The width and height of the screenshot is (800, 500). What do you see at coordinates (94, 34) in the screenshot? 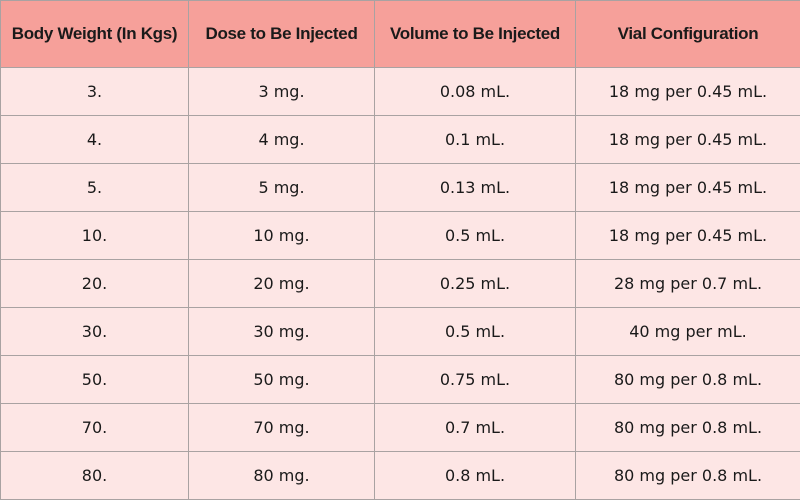
I see `header-cell: Body Weight (In Kgs)` at bounding box center [94, 34].